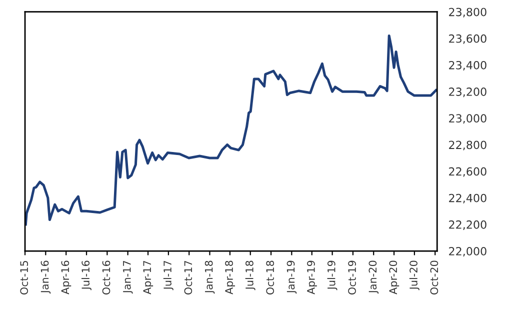 This screenshot has height=329, width=521. I want to click on y-tick-label: 22,400, so click(467, 199).